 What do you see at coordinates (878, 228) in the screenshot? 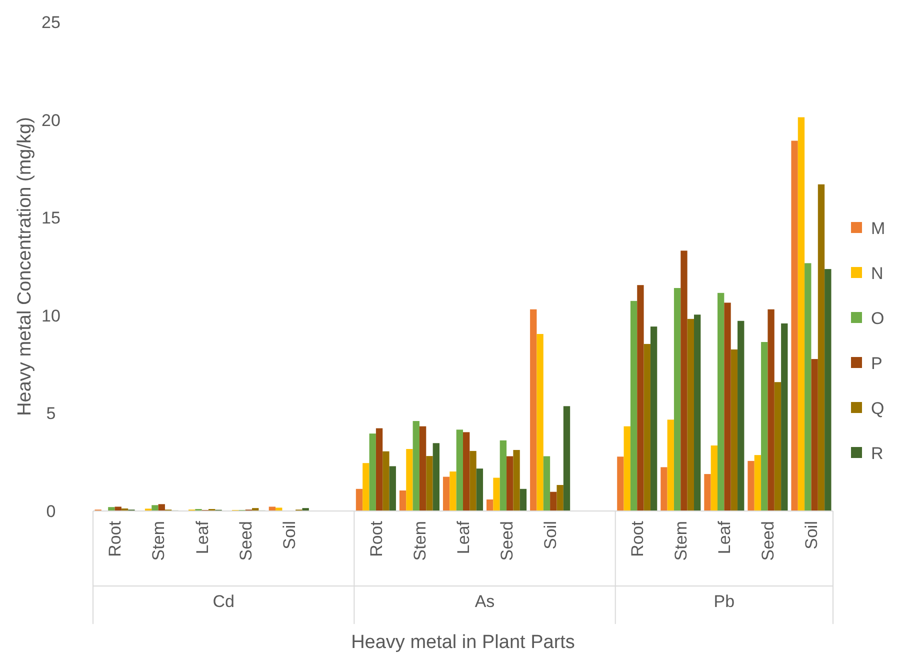
I see `legend-label: M` at bounding box center [878, 228].